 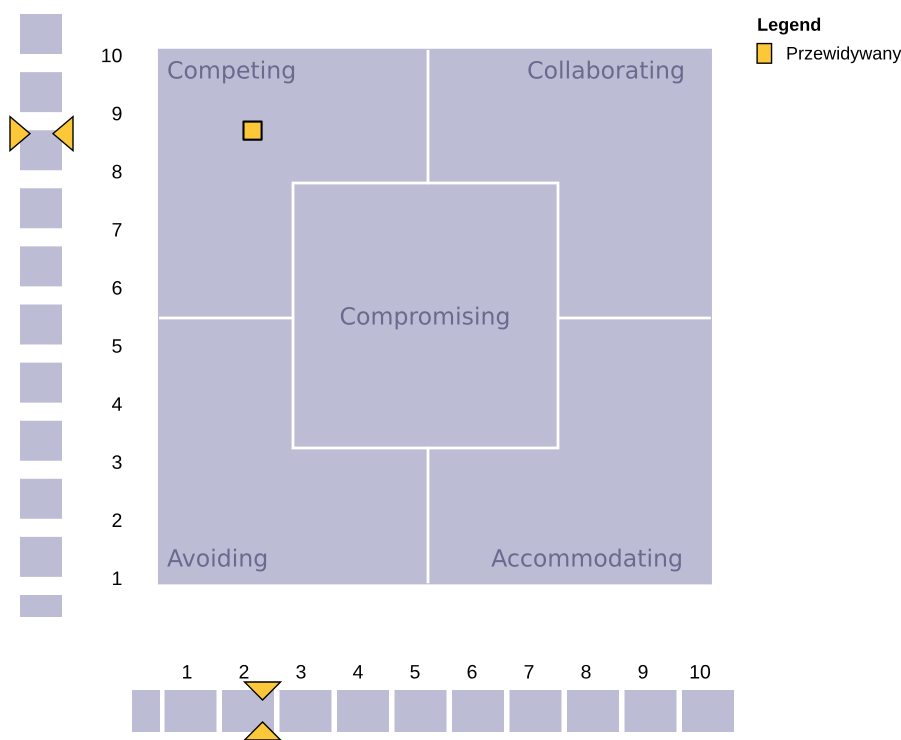 What do you see at coordinates (117, 462) in the screenshot?
I see `y-tick-label: 3` at bounding box center [117, 462].